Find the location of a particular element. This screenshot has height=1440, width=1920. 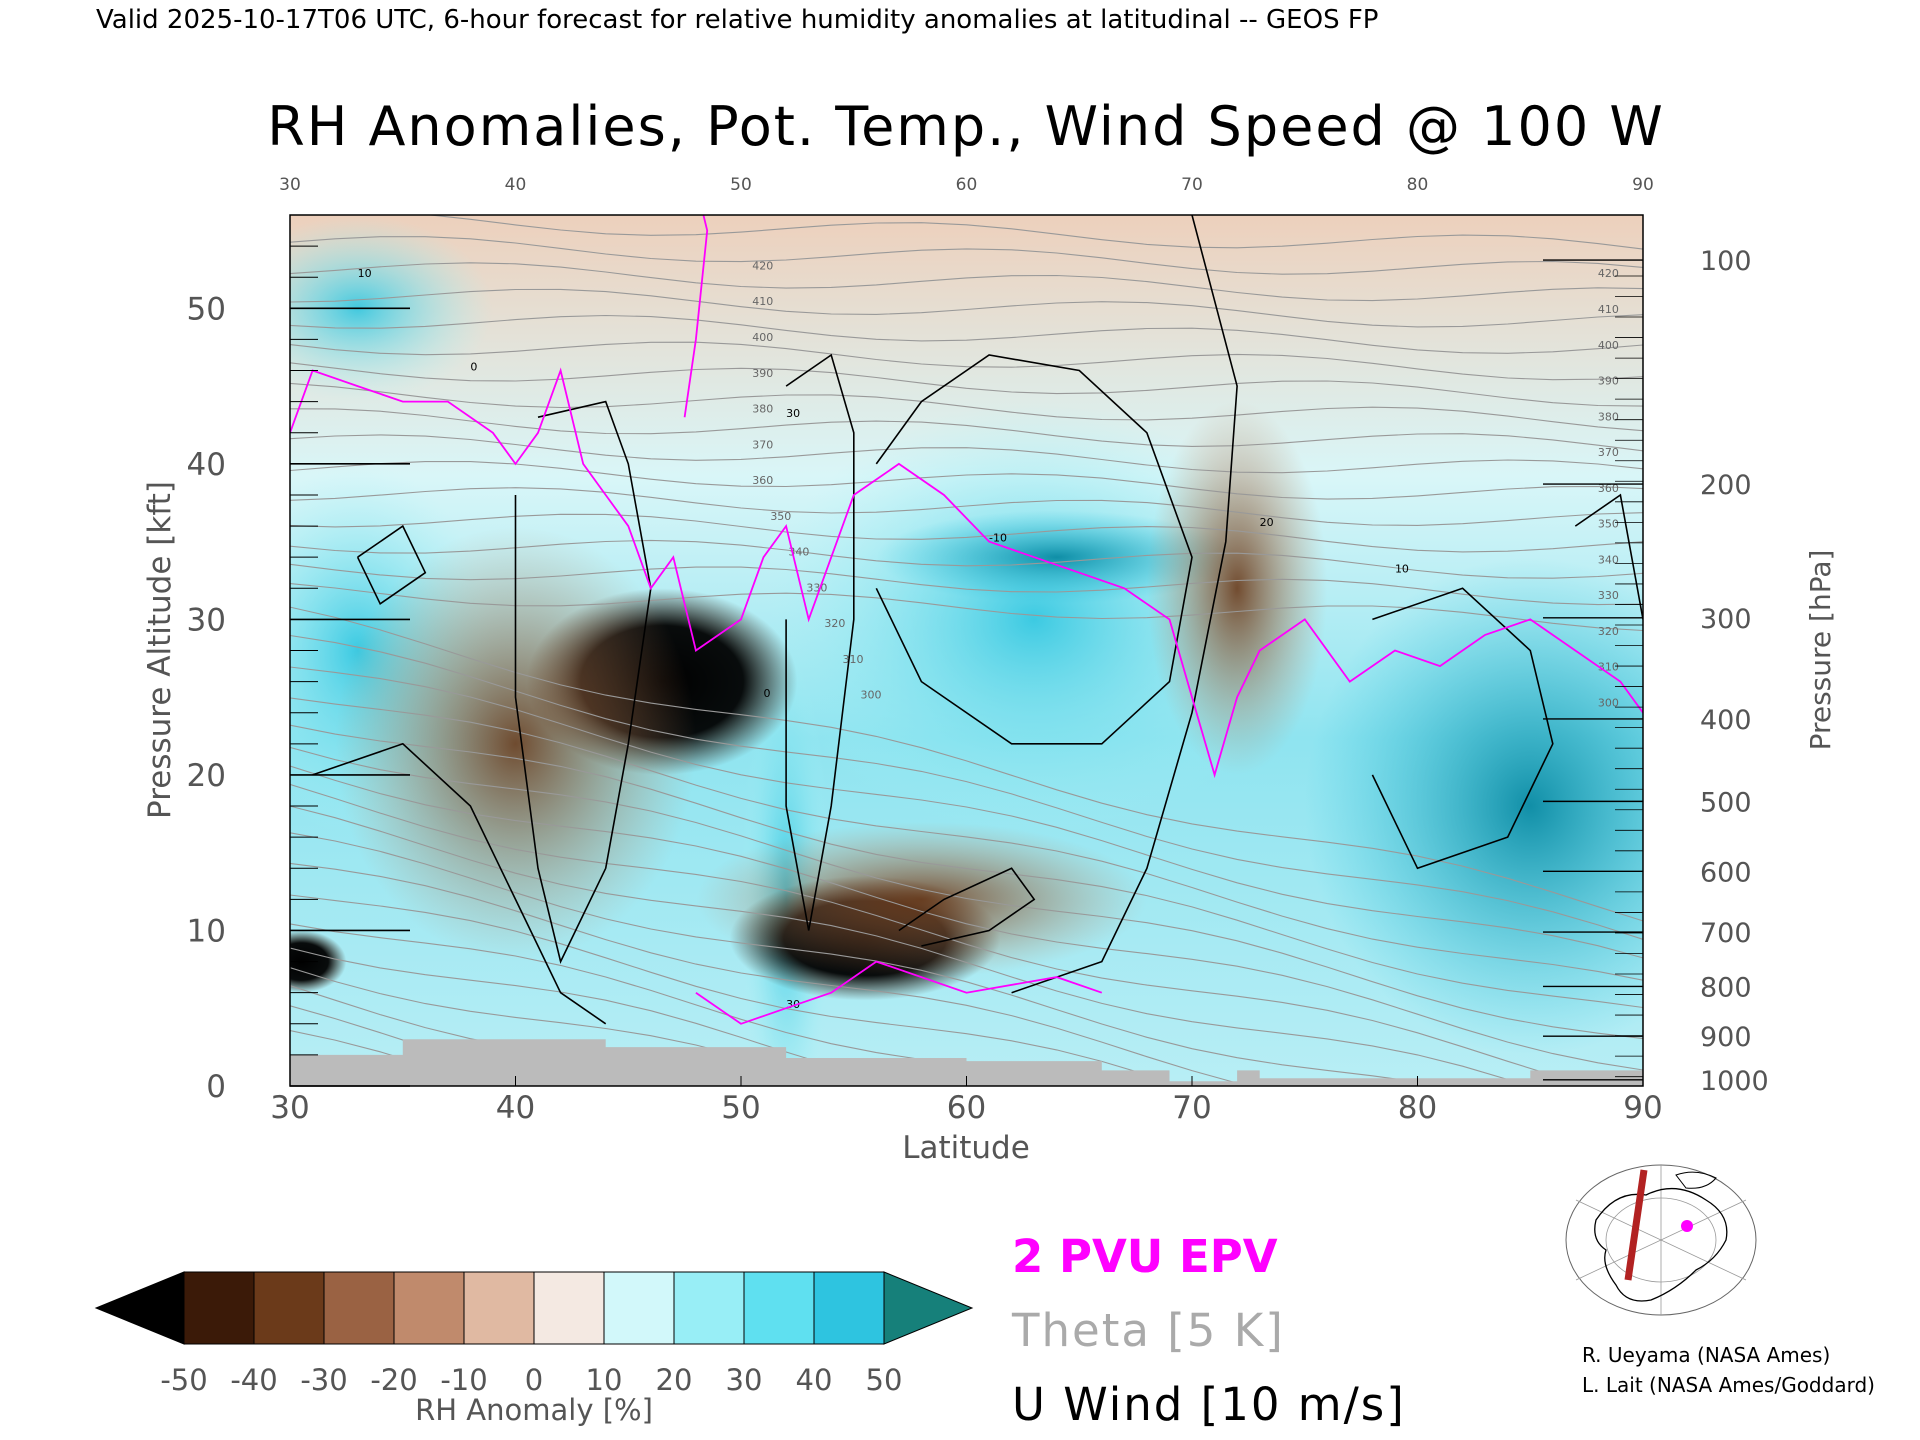

theta-label-12: 300 is located at coordinates (871, 695).